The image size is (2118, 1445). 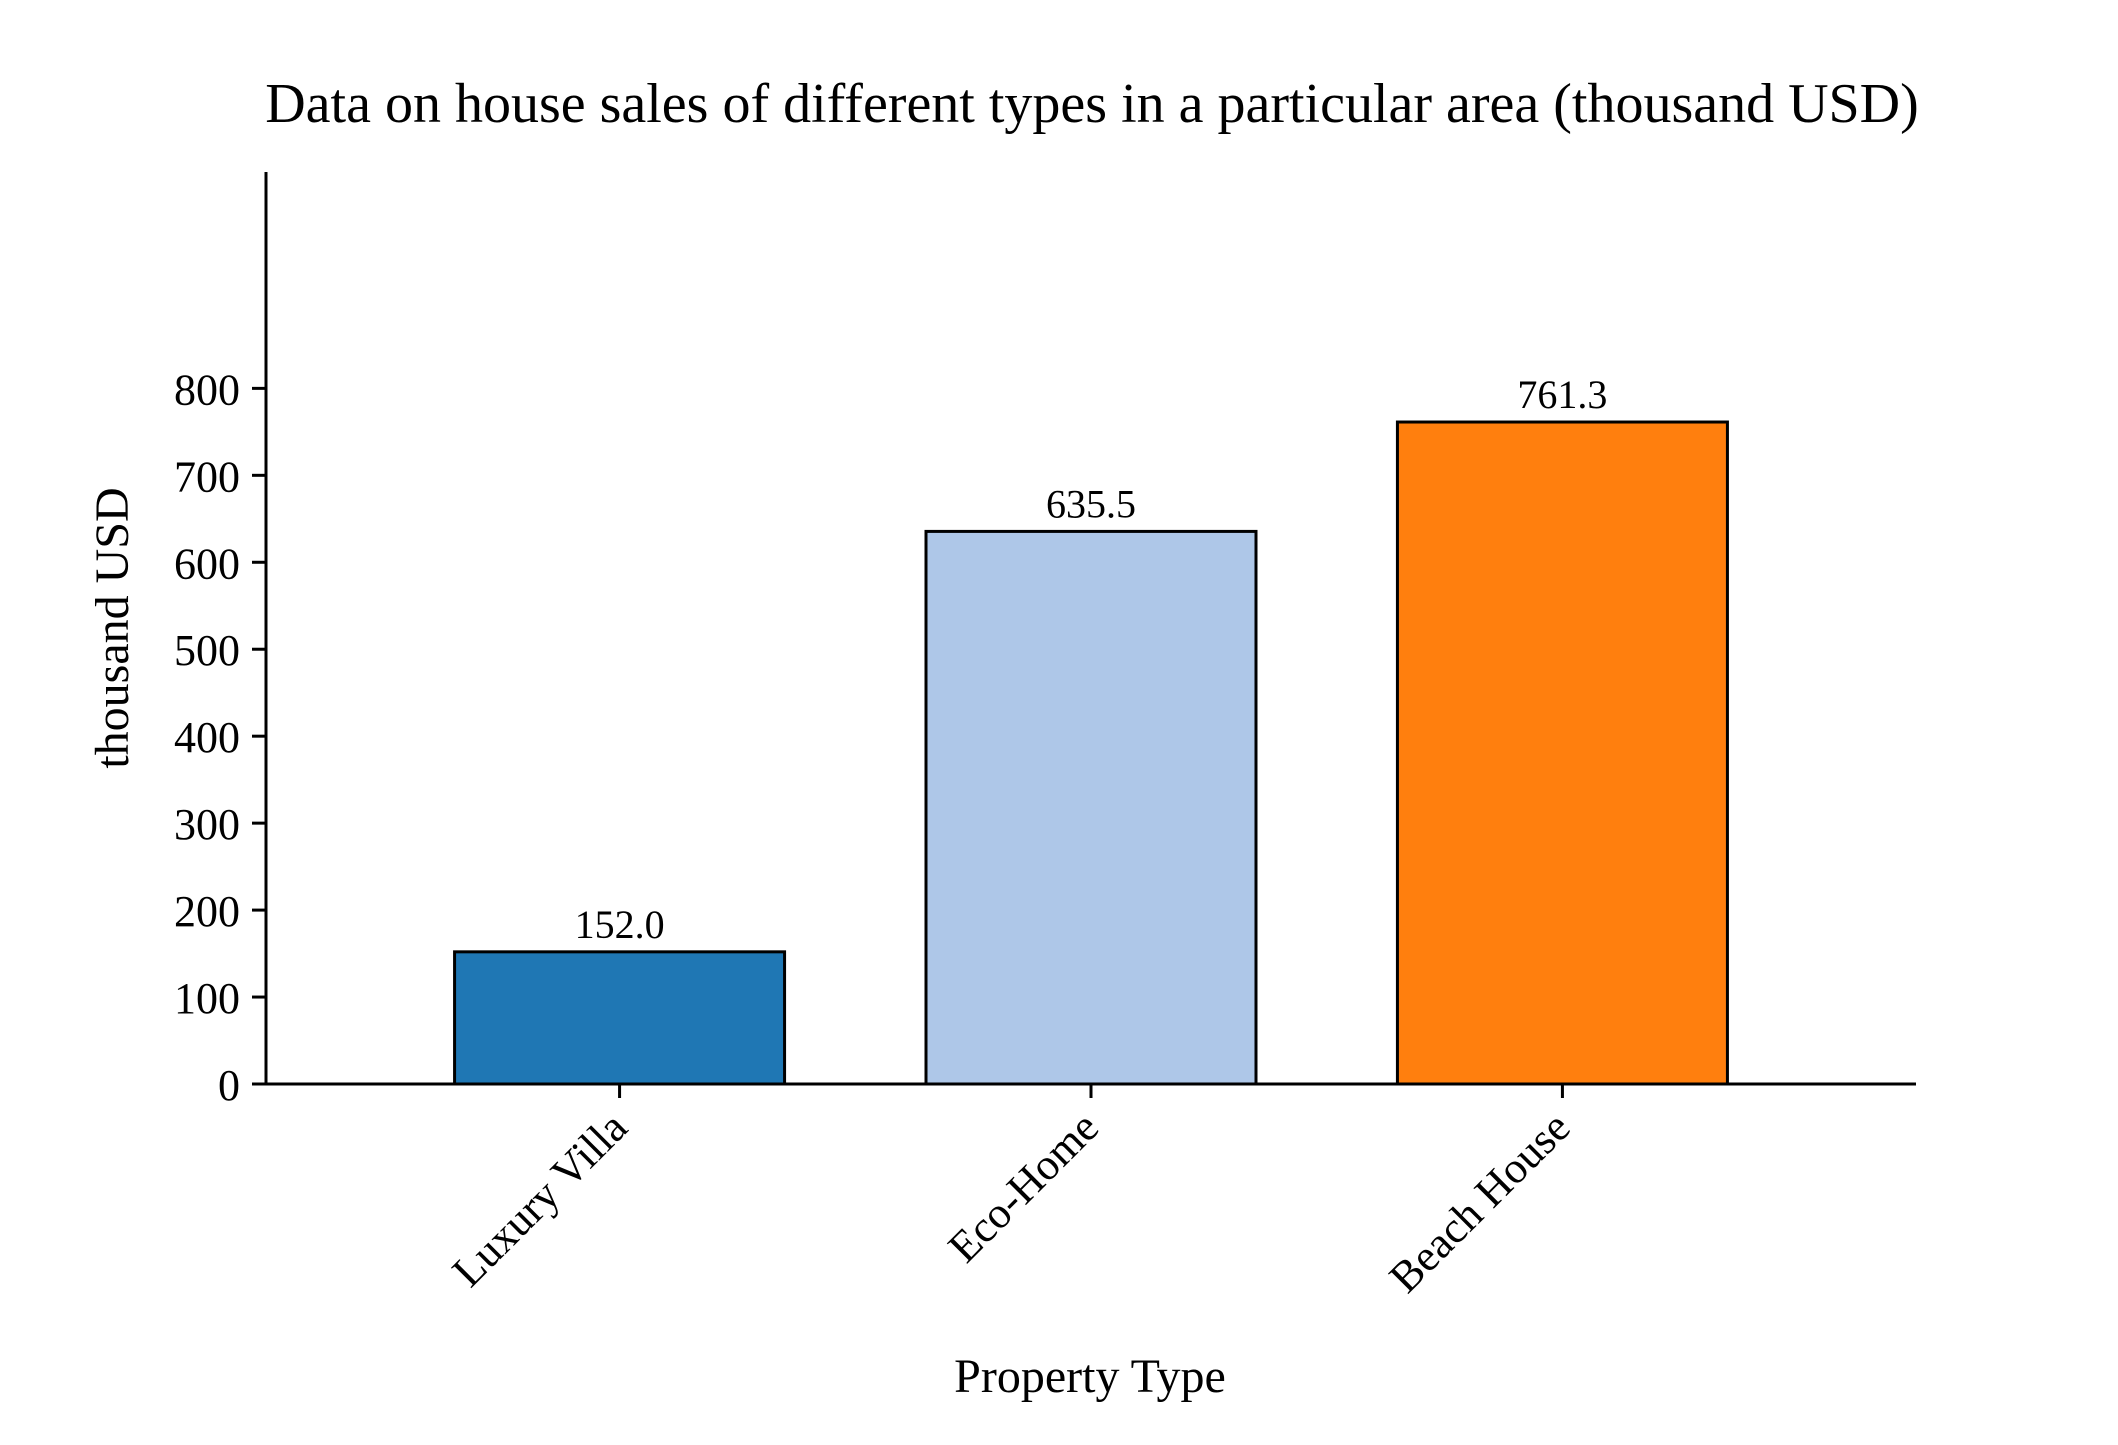 I want to click on y-axis-label: thousand USD, so click(x=112, y=627).